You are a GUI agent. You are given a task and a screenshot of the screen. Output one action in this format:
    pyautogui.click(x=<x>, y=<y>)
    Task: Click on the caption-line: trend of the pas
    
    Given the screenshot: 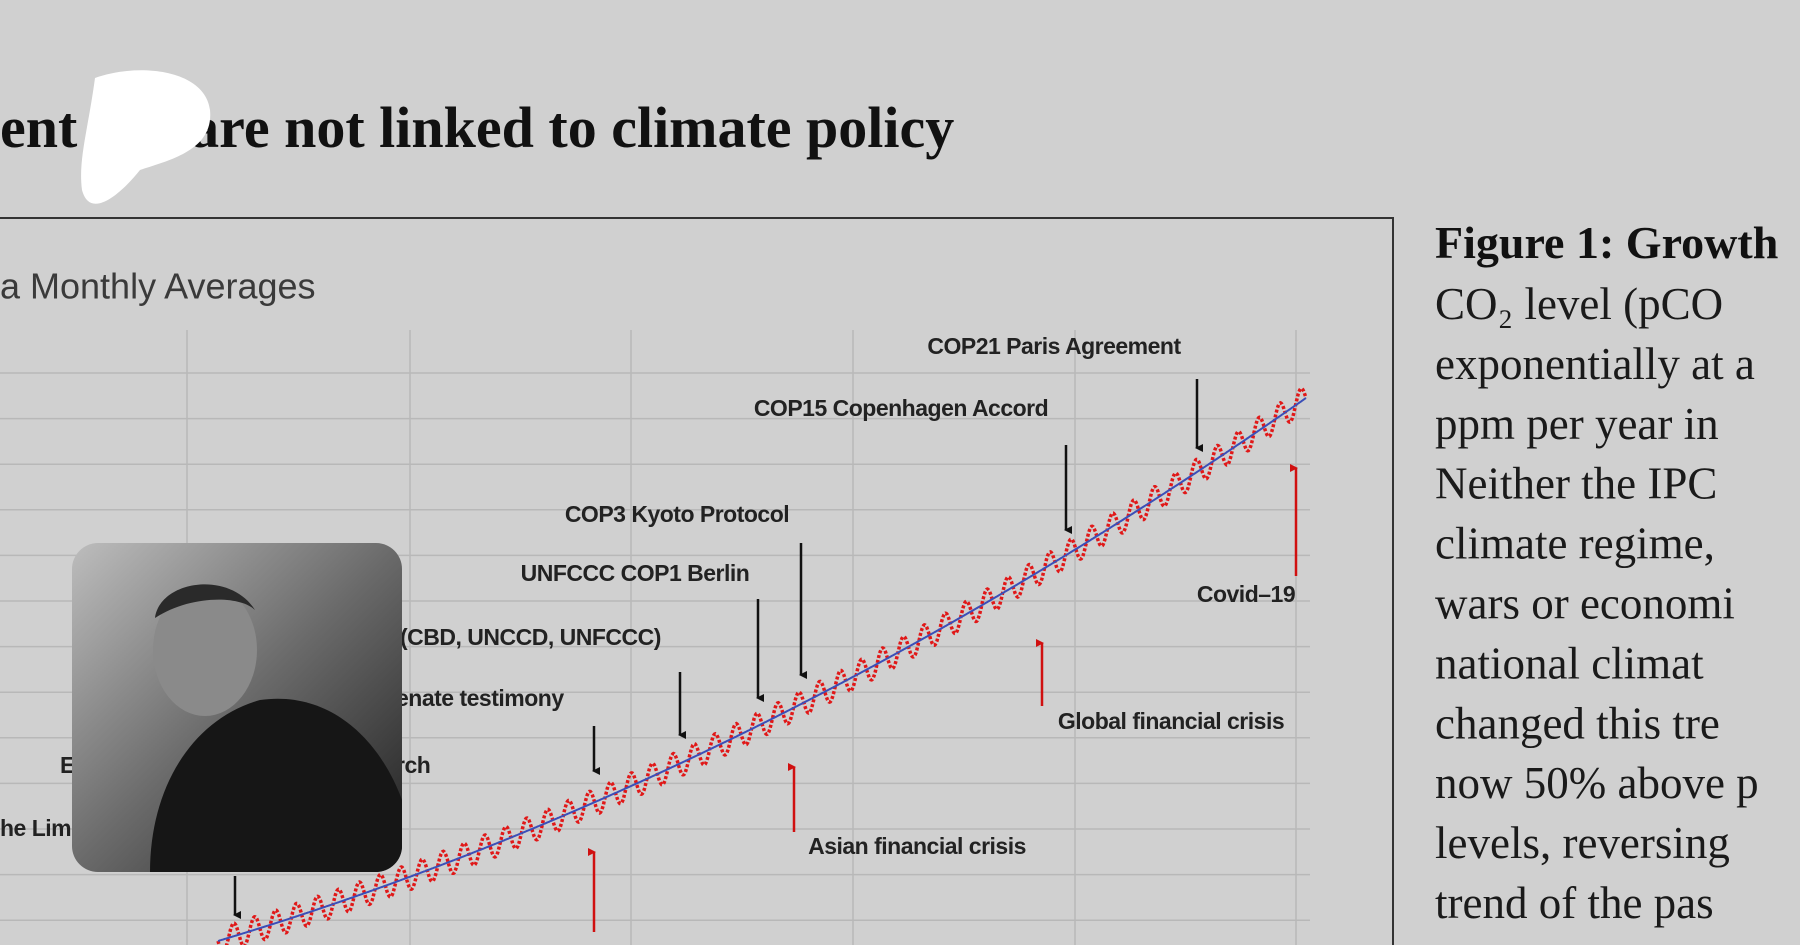 What is the action you would take?
    pyautogui.click(x=1574, y=903)
    